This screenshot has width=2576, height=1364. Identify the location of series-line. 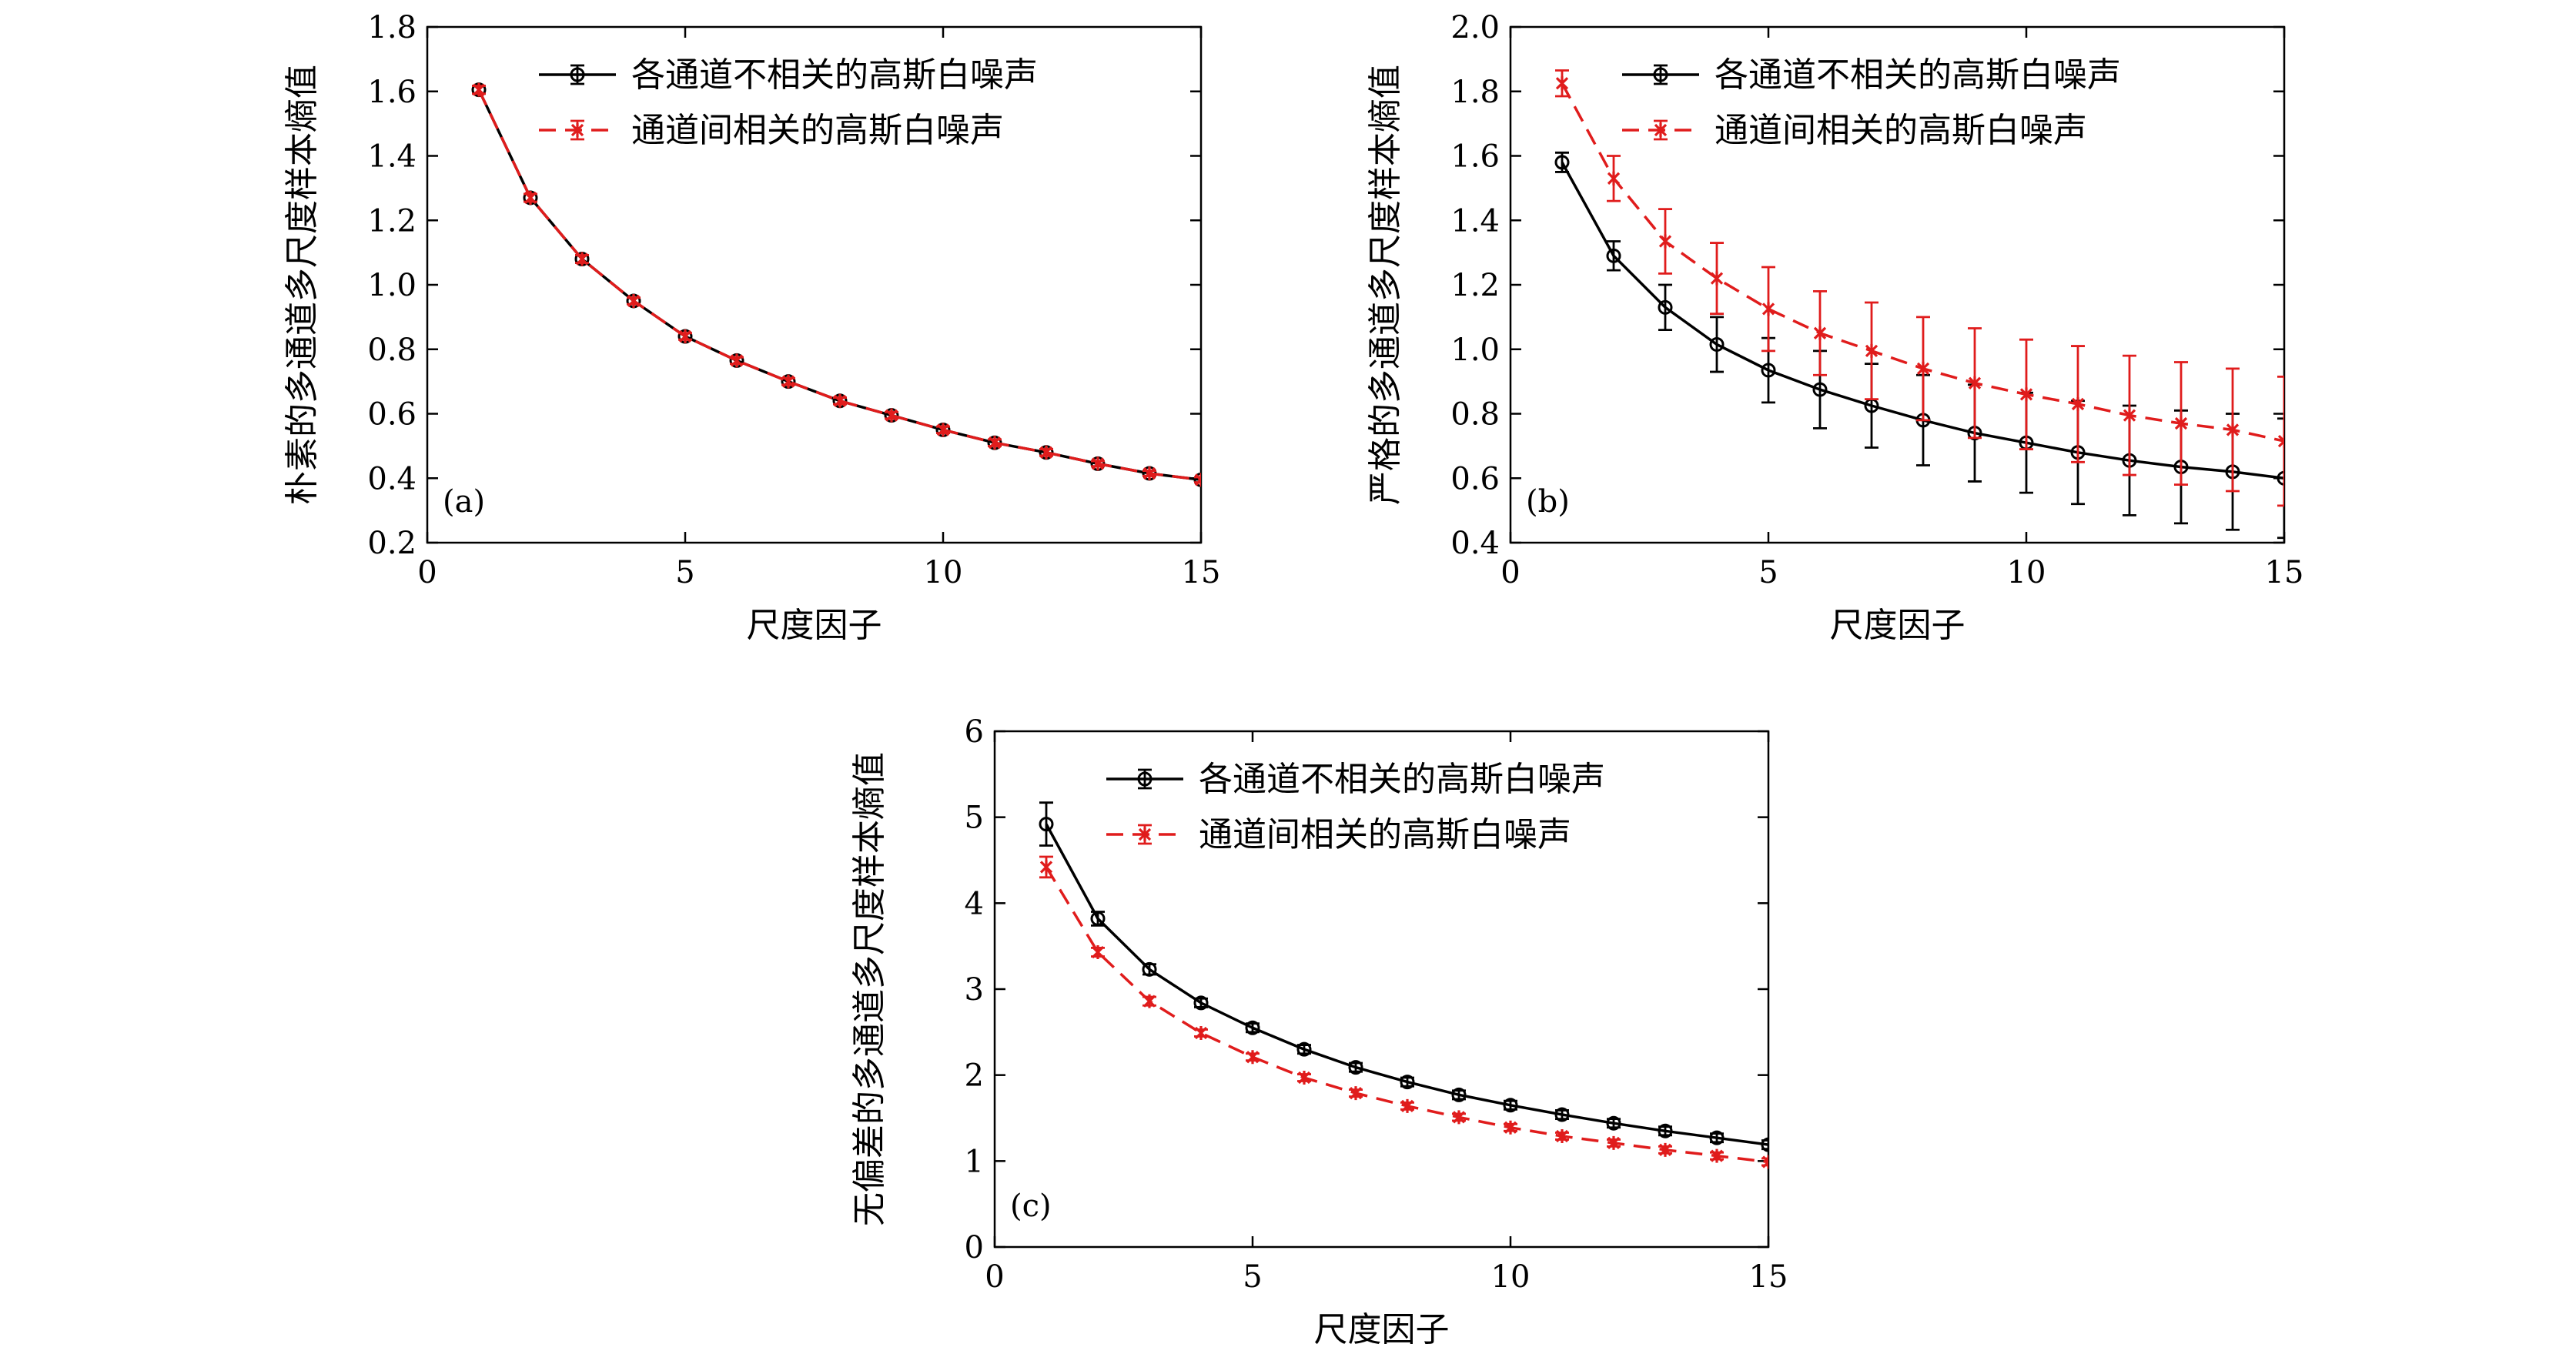
(839, 285).